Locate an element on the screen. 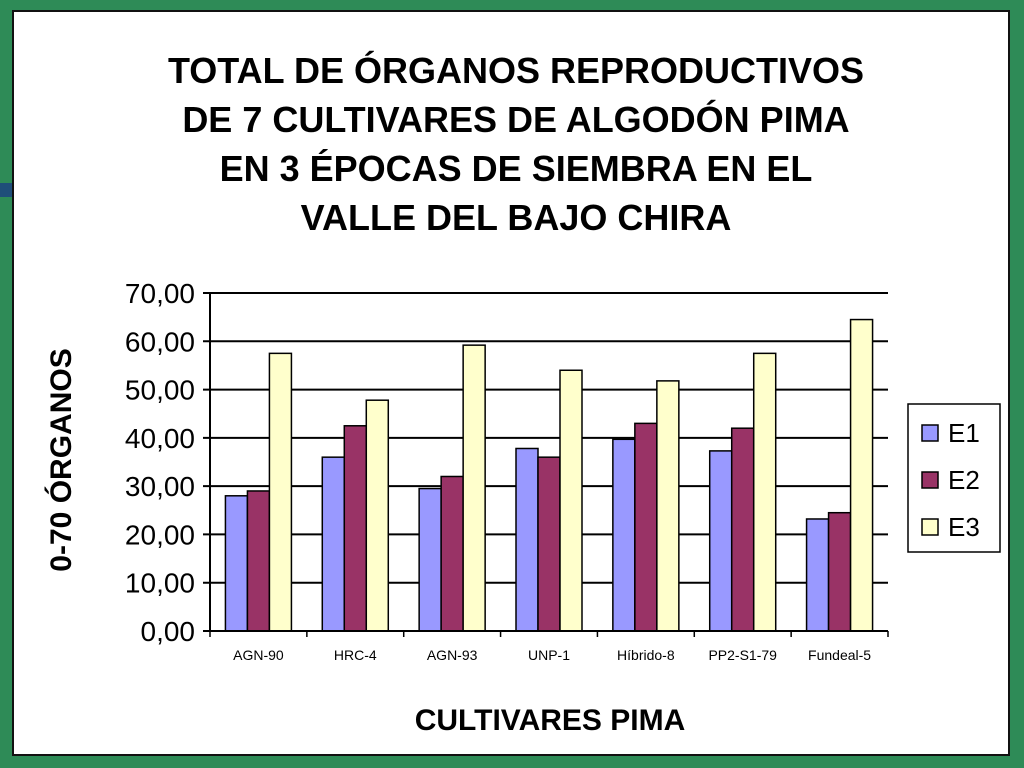  legend-swatch-e3 is located at coordinates (930, 527).